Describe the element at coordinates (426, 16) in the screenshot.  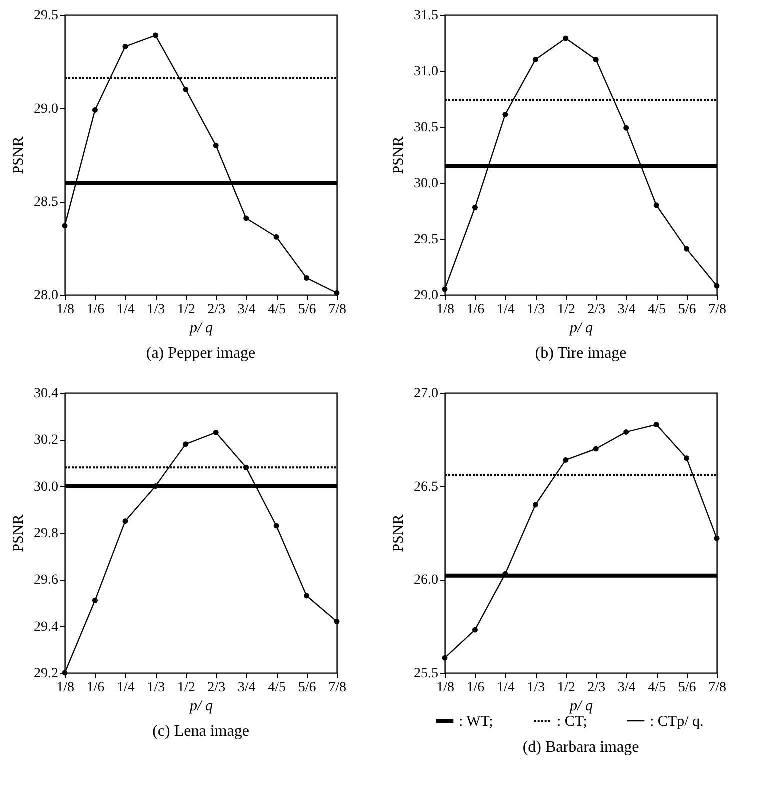
I see `y-tick-label: 31.5` at that location.